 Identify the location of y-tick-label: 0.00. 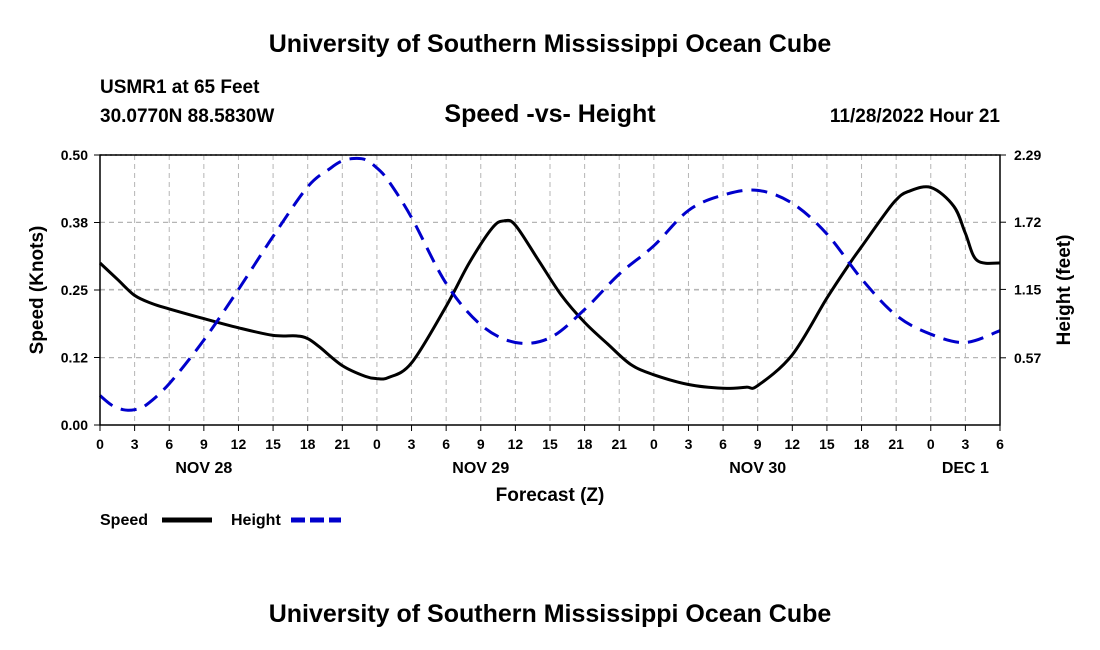
(74, 425).